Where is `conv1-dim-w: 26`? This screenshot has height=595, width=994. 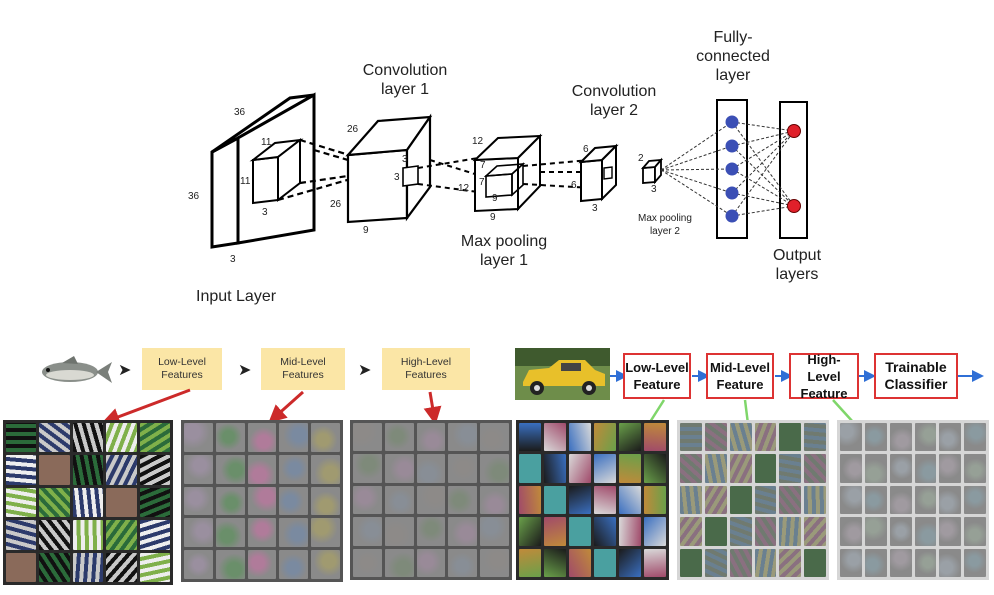
conv1-dim-w: 26 is located at coordinates (353, 129).